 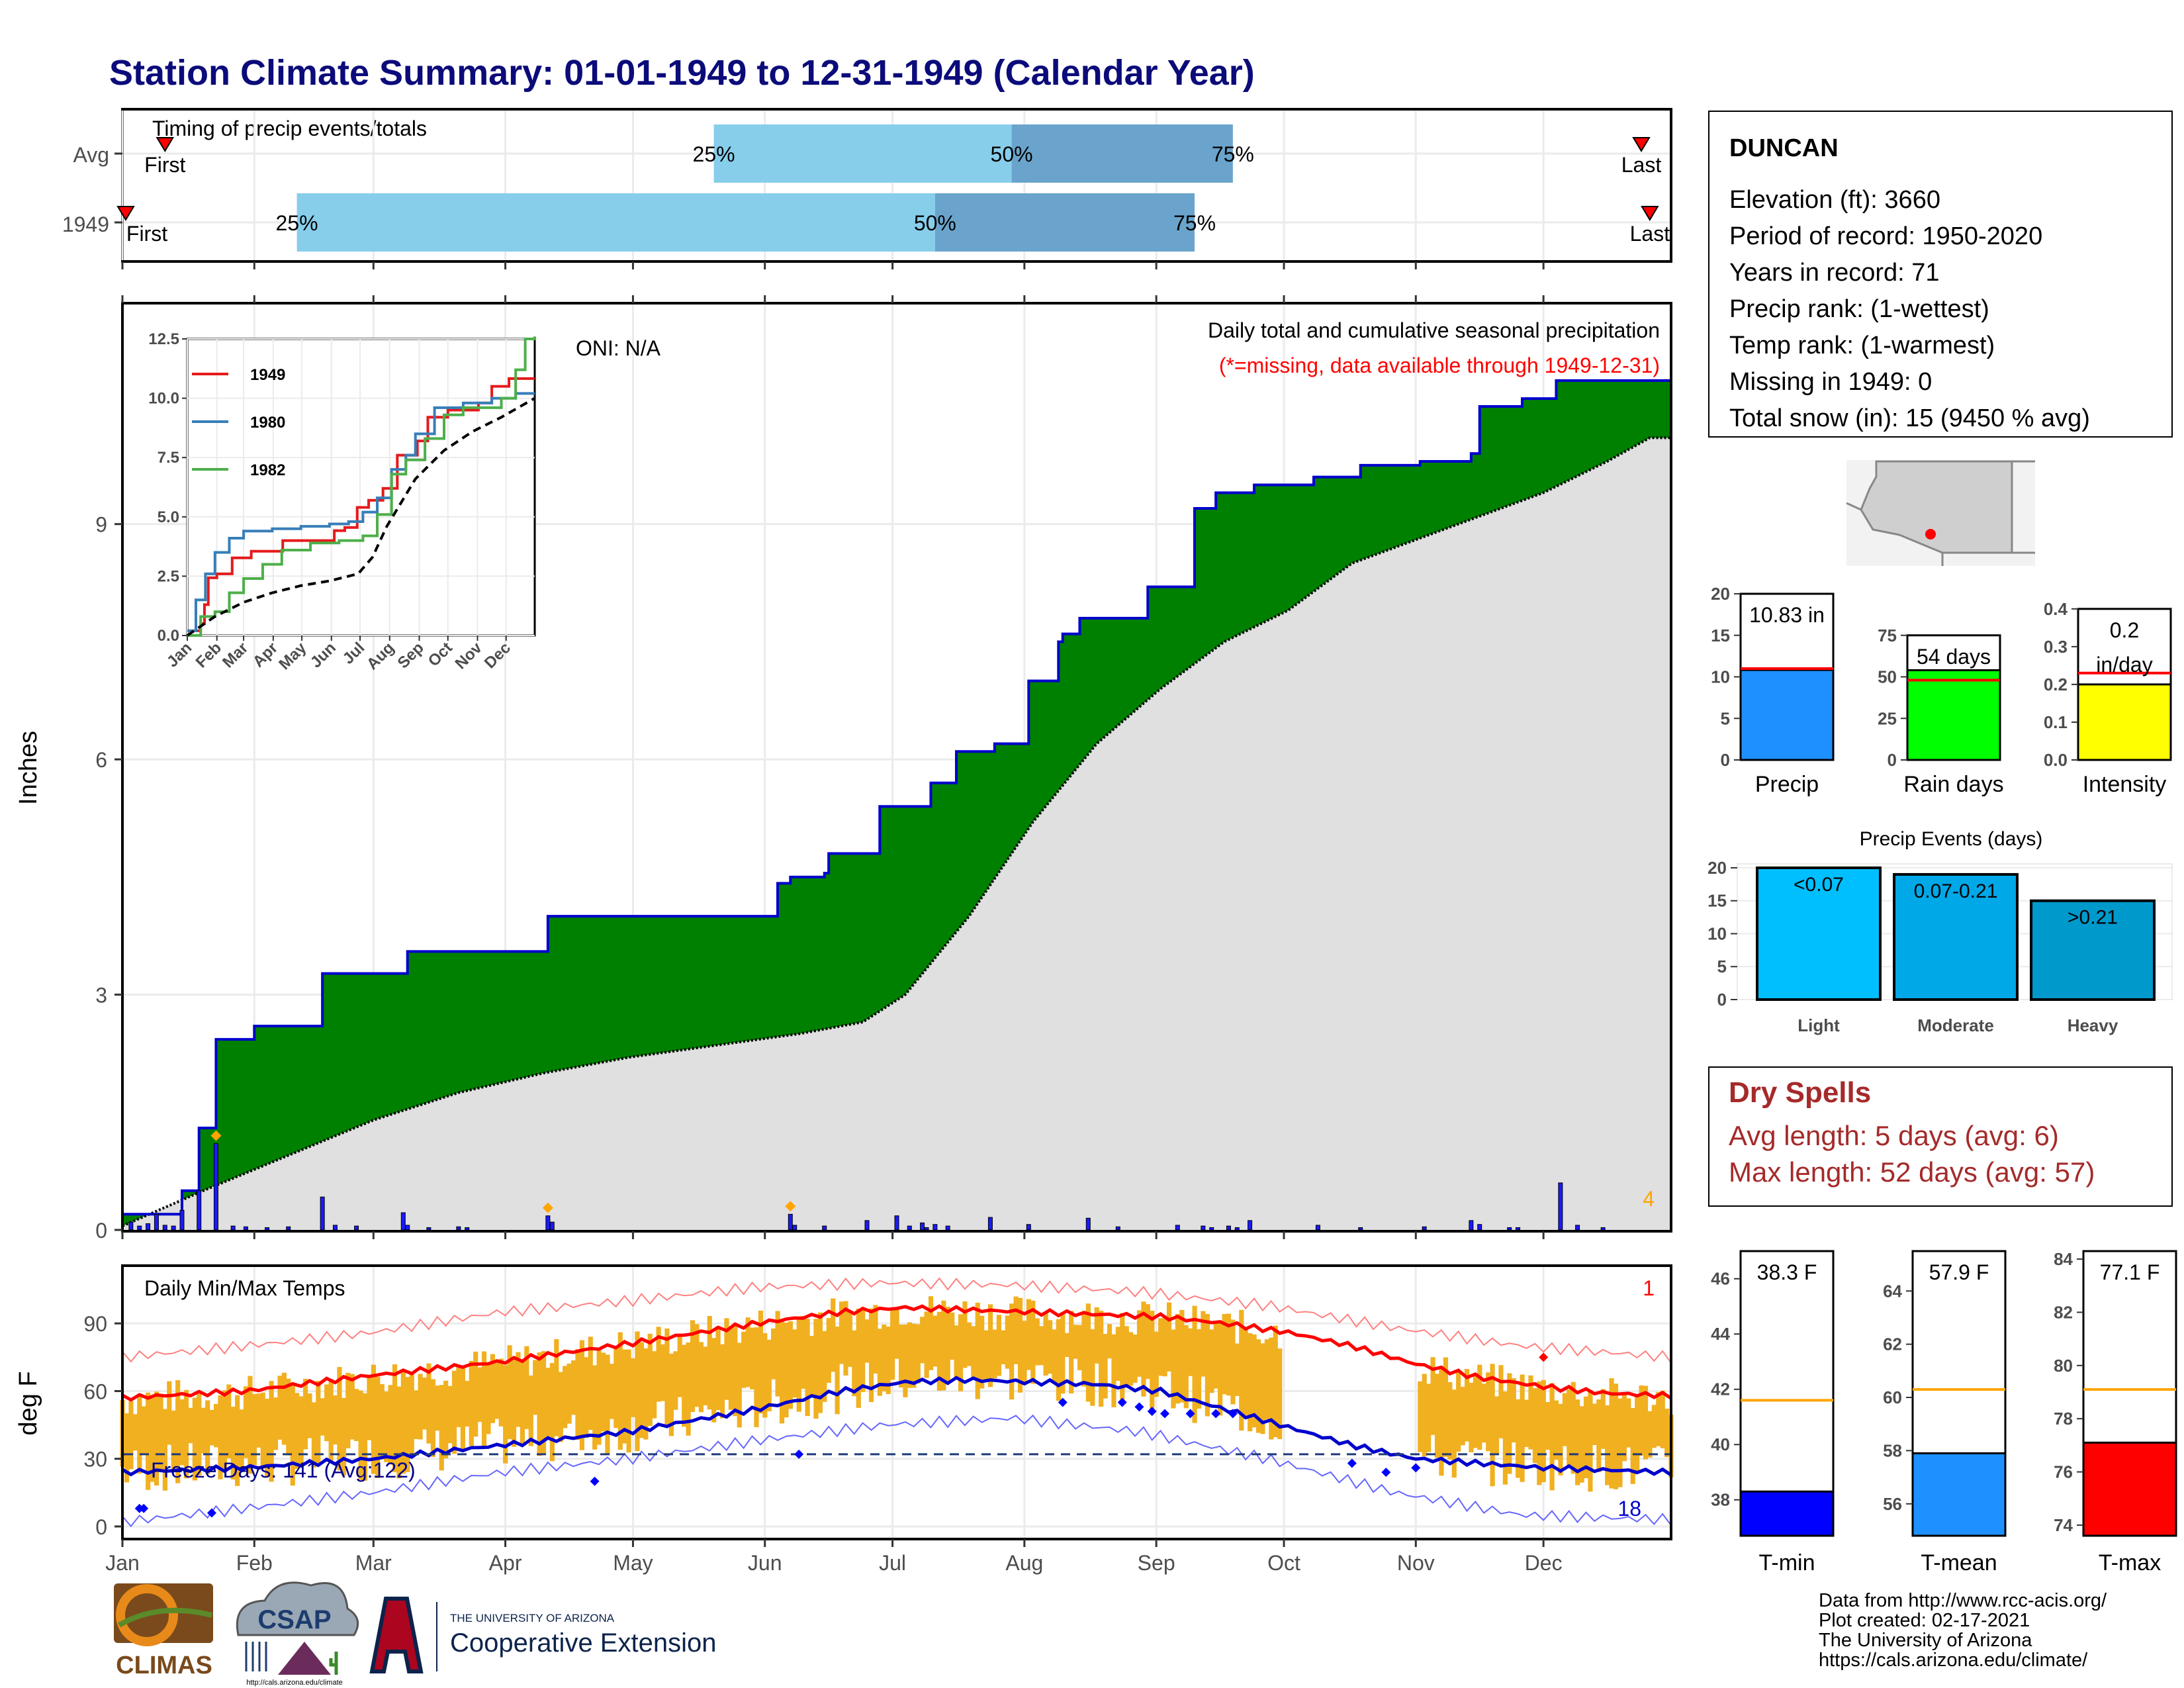 I want to click on temp-summary-tick-label: 84, so click(x=2063, y=1259).